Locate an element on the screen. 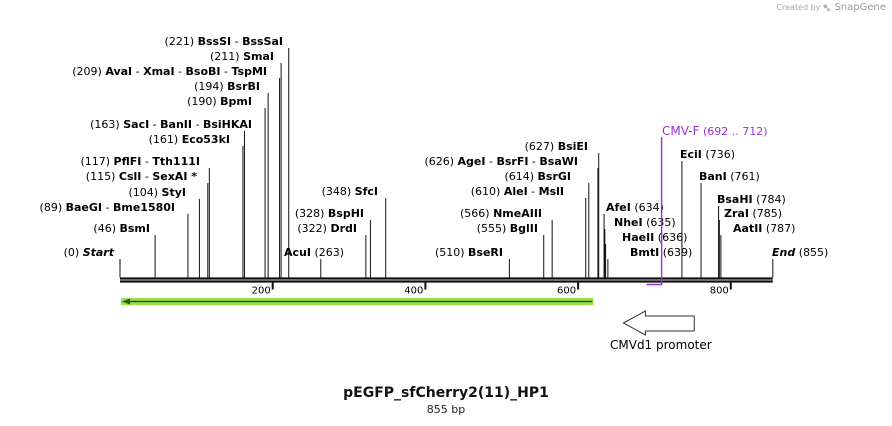  cut-site-label: NheI (635) is located at coordinates (645, 222).